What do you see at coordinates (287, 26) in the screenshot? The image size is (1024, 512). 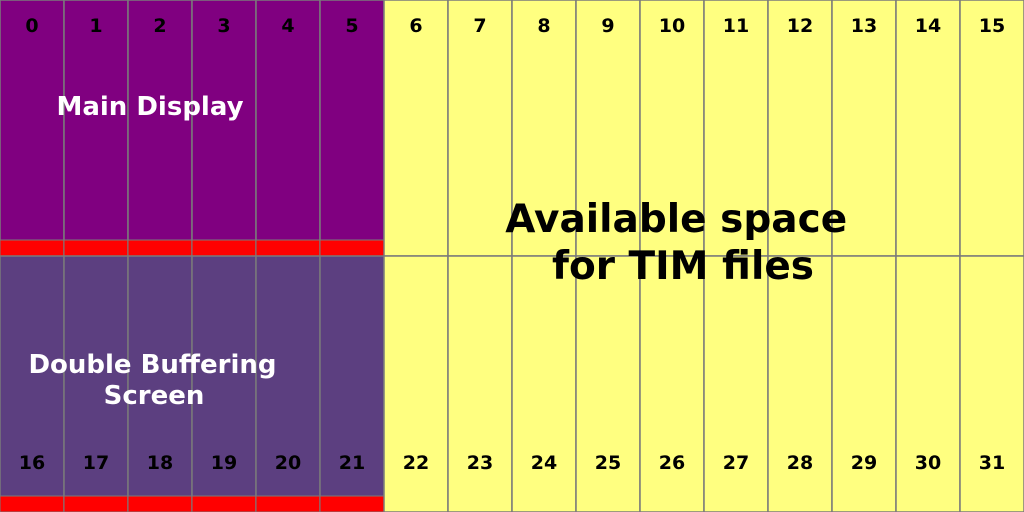 I see `page-number-4: 4` at bounding box center [287, 26].